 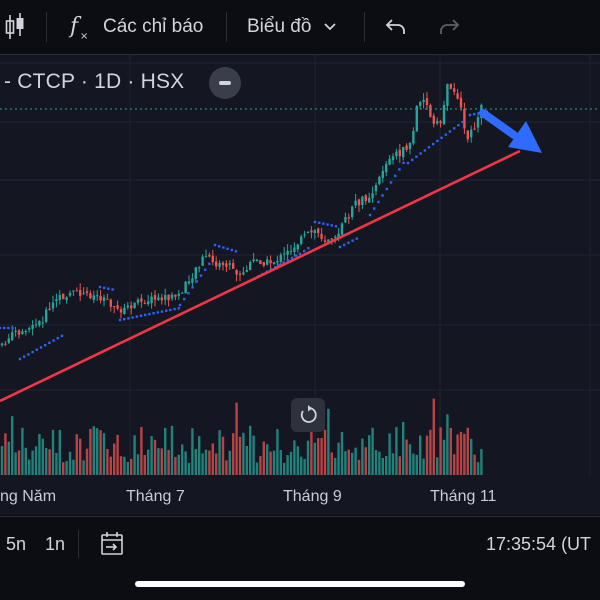 What do you see at coordinates (28, 496) in the screenshot?
I see `x-axis-label: ng Năm` at bounding box center [28, 496].